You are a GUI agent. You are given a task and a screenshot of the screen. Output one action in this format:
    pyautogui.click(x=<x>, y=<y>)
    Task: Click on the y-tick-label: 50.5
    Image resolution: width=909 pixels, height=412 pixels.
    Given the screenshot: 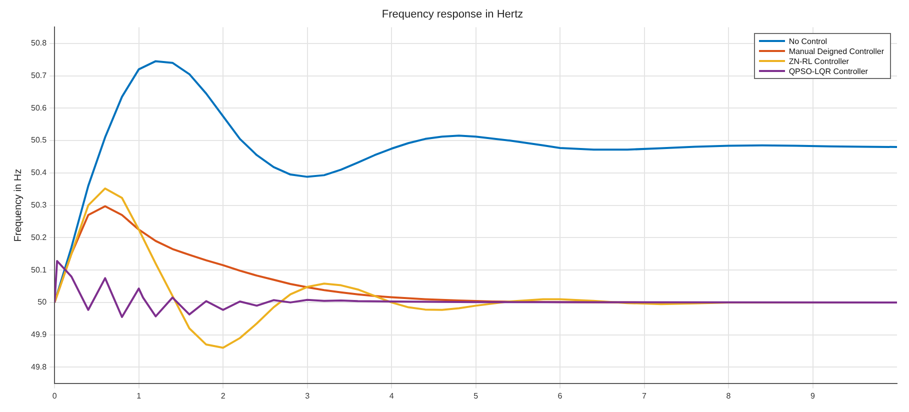 What is the action you would take?
    pyautogui.click(x=39, y=140)
    